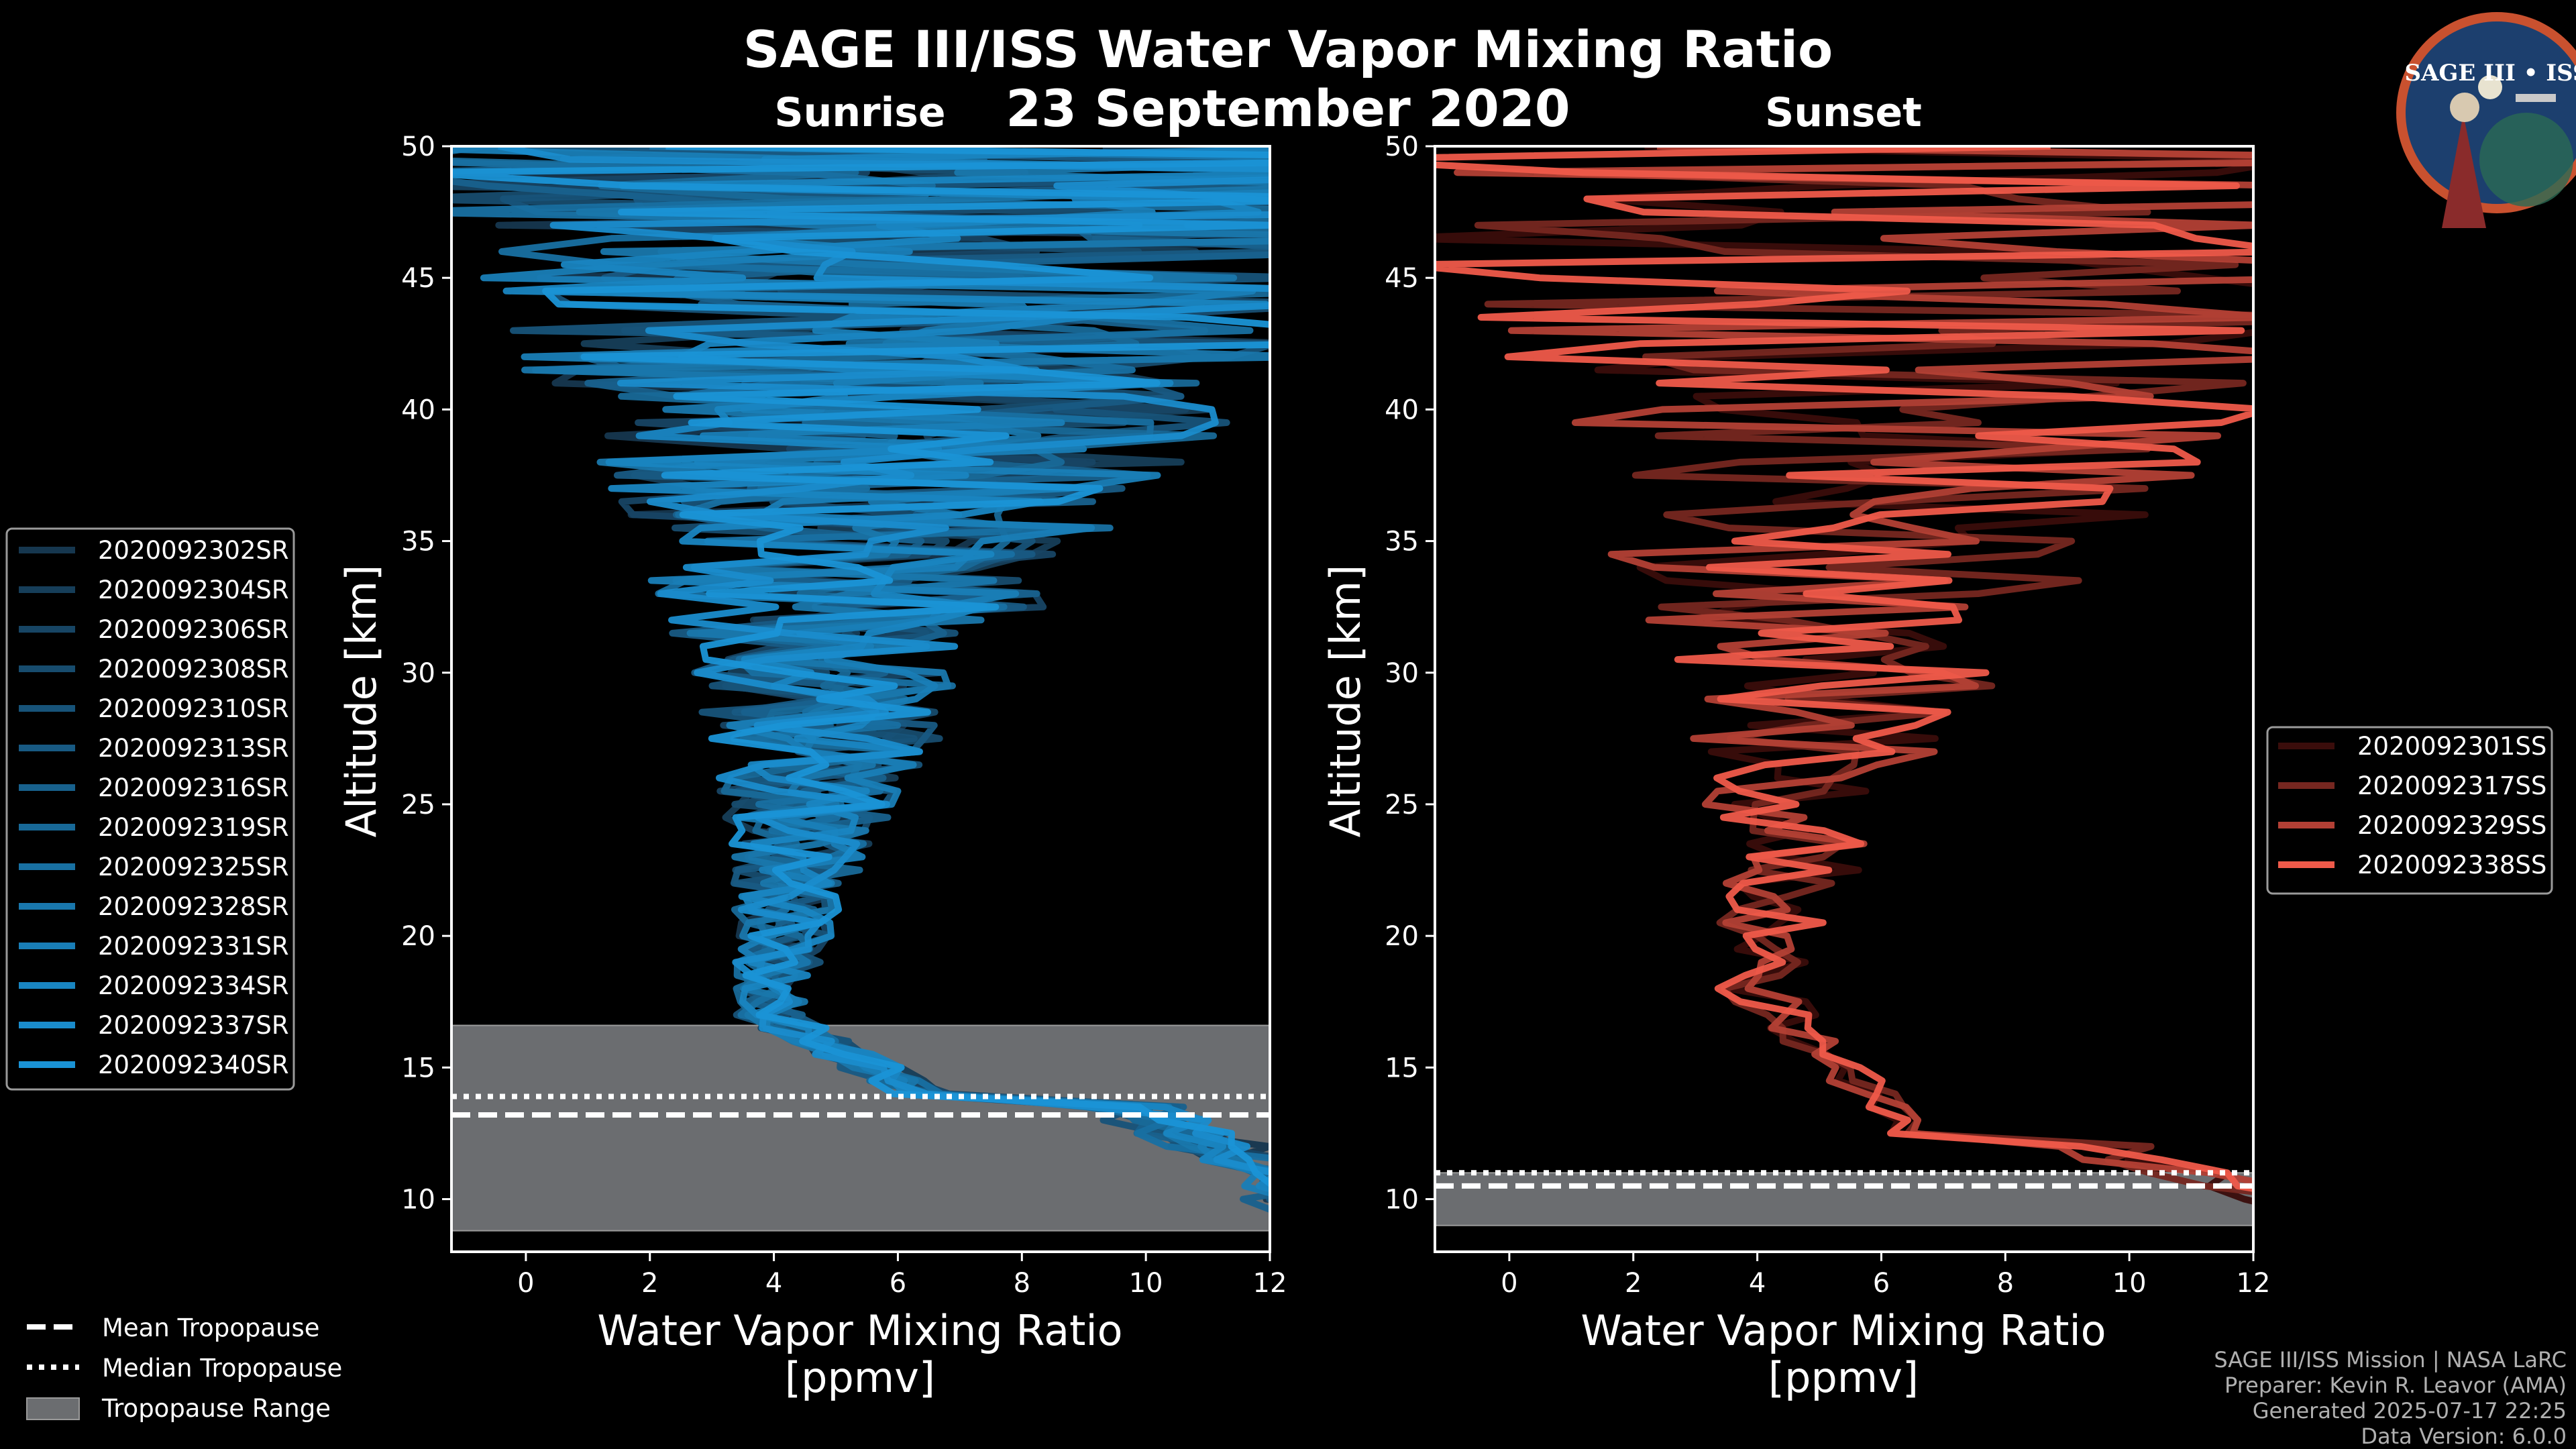  Describe the element at coordinates (2451, 746) in the screenshot. I see `legend-label-2020092301SS: 2020092301SS` at that location.